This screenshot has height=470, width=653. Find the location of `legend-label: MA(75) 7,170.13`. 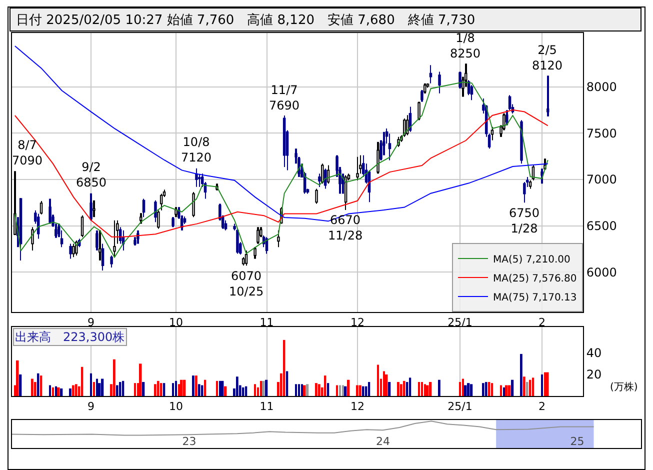

legend-label: MA(75) 7,170.13 is located at coordinates (535, 298).